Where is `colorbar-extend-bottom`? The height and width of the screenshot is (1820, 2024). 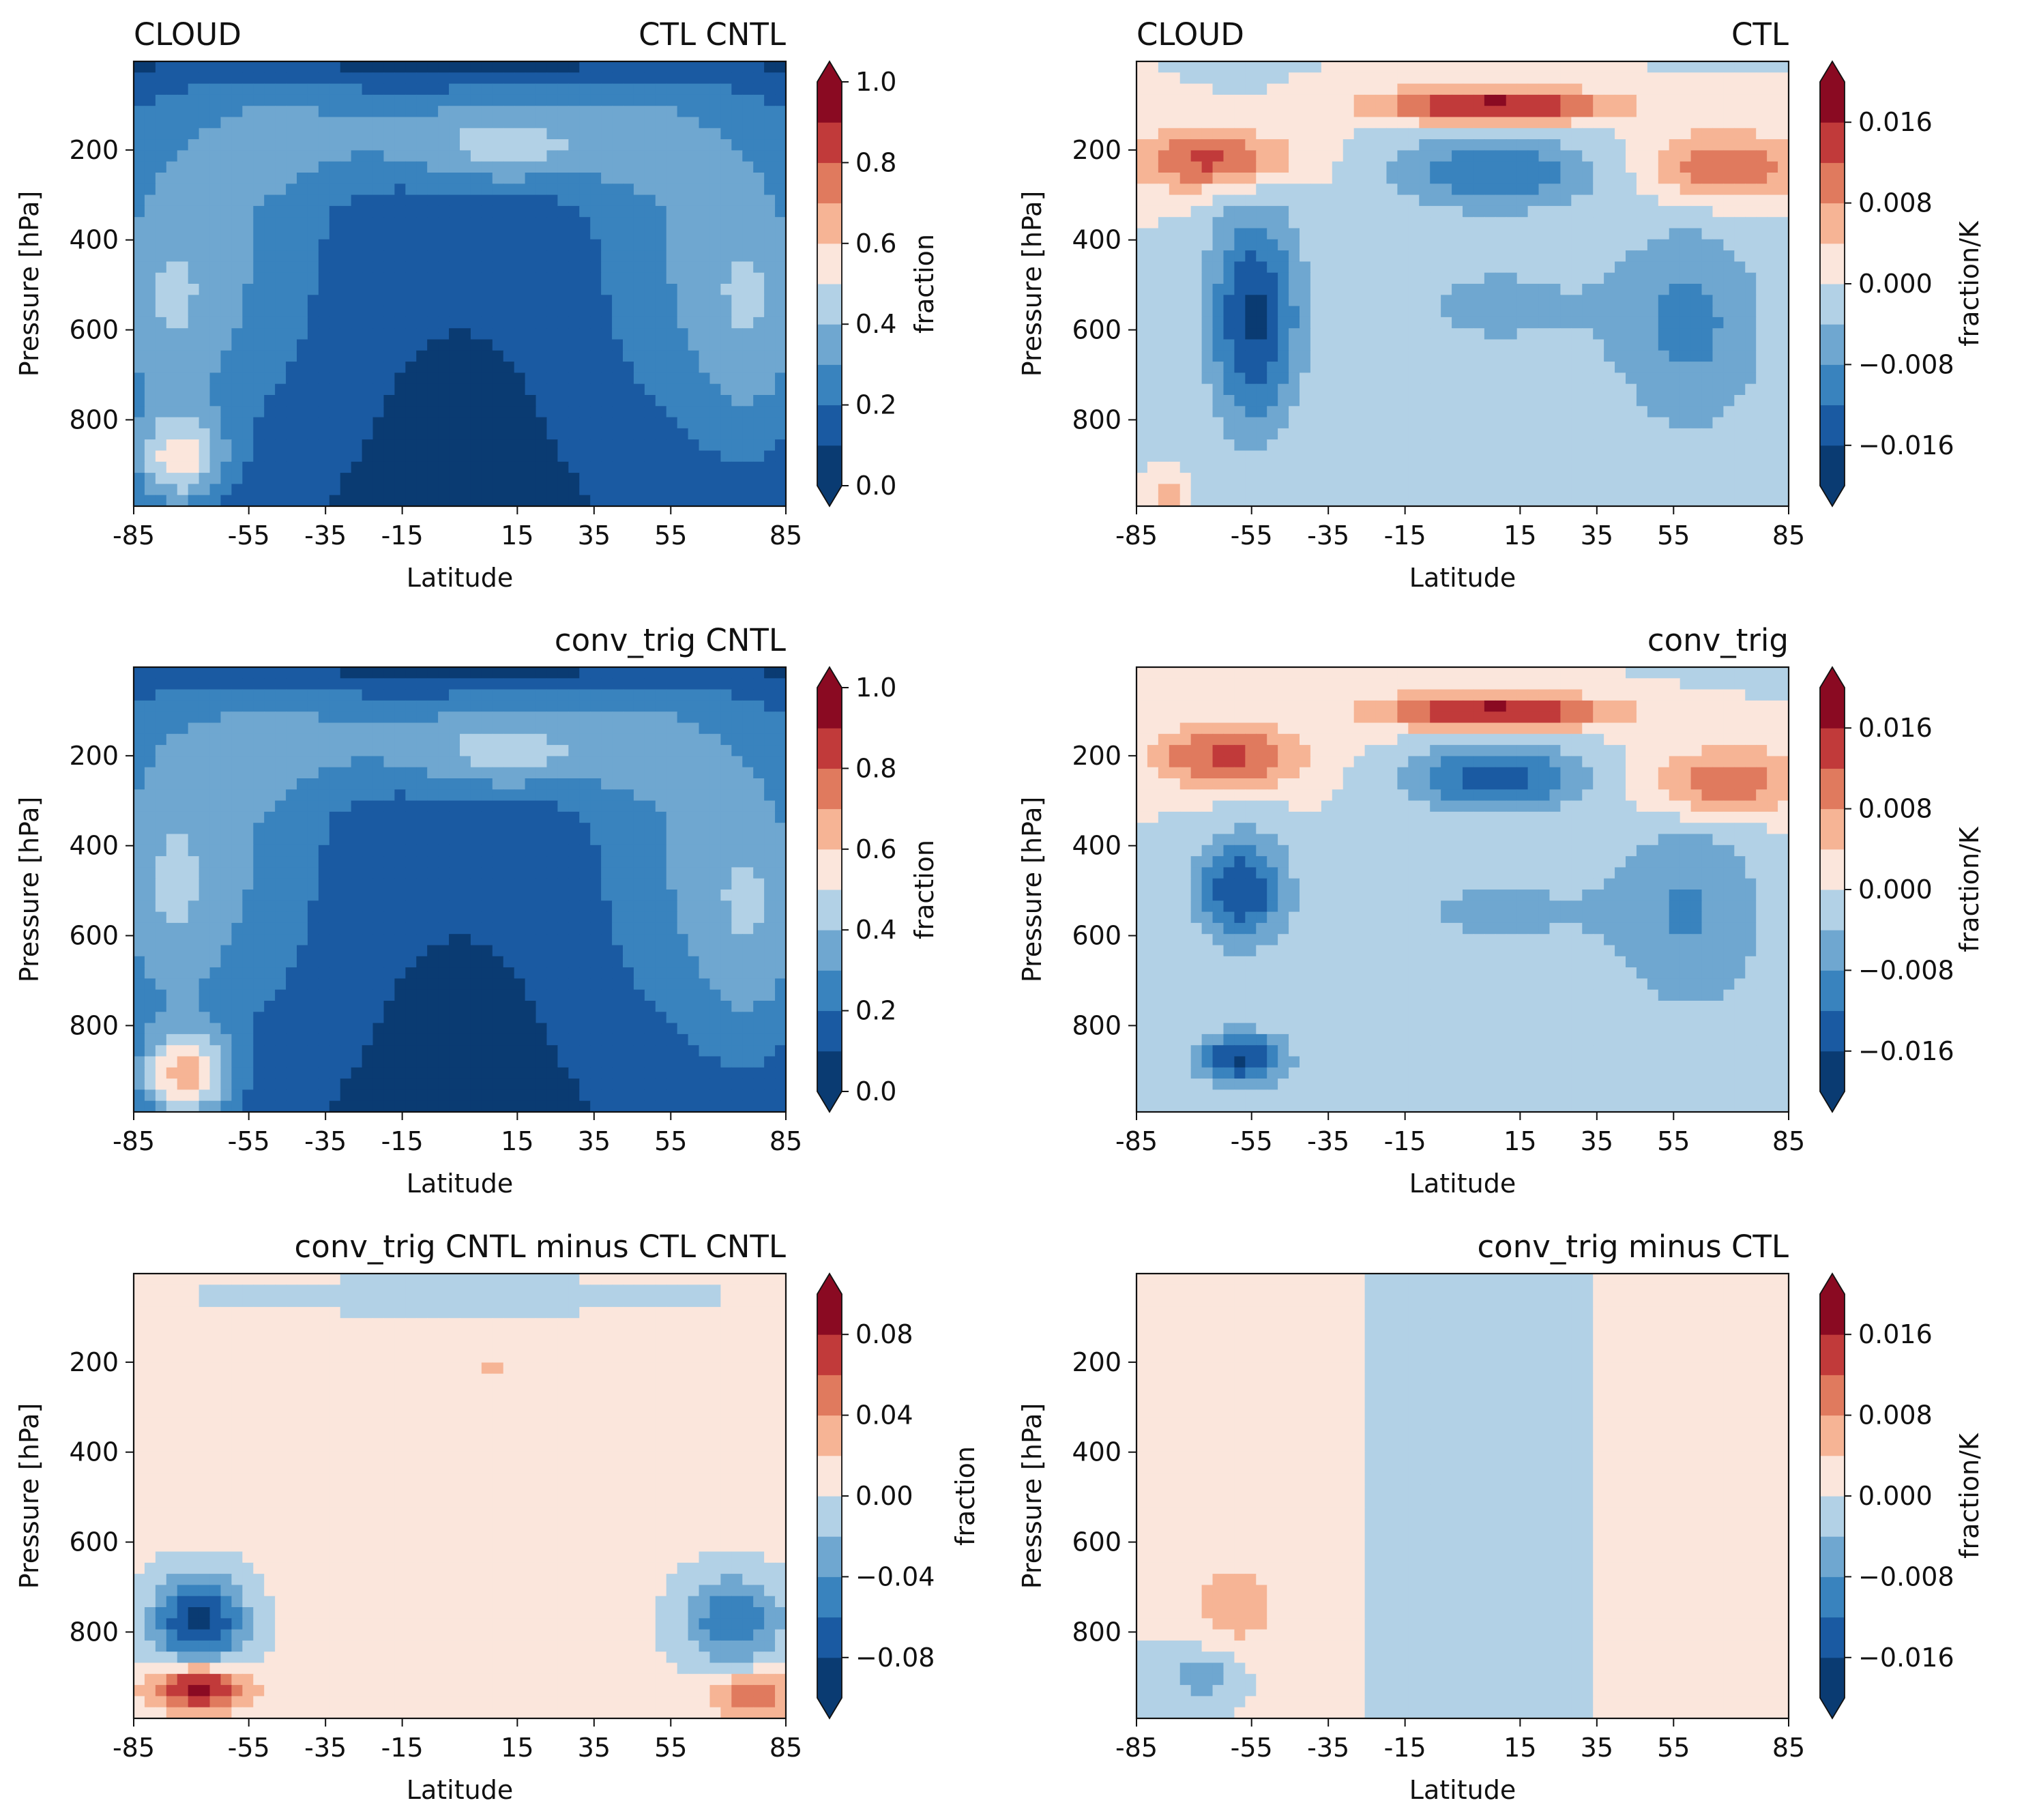
colorbar-extend-bottom is located at coordinates (1832, 496).